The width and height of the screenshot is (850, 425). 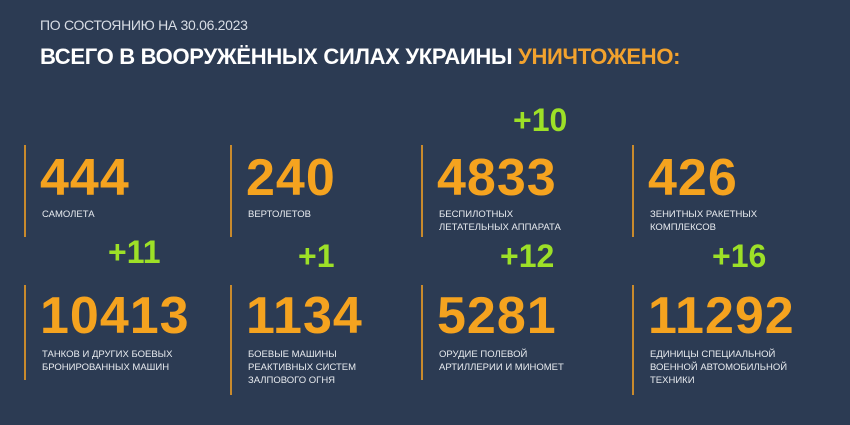 What do you see at coordinates (144, 25) in the screenshot?
I see `date-line: ПО СОСТОЯНИЮ НА 30.06.2023` at bounding box center [144, 25].